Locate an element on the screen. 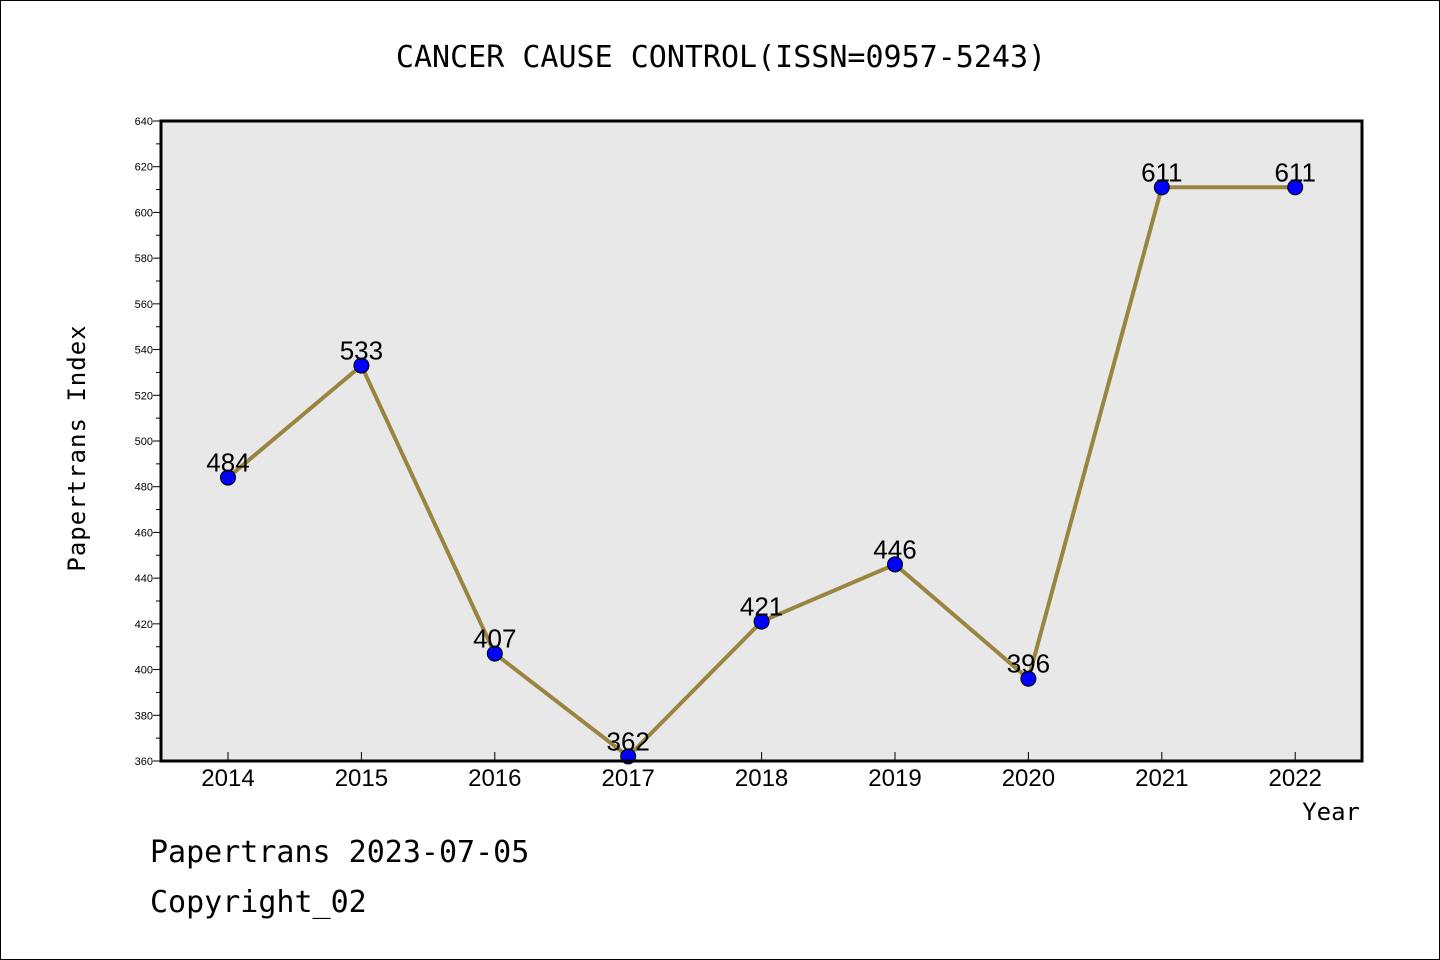 The height and width of the screenshot is (960, 1440). y-tick-label: 640 is located at coordinates (144, 122).